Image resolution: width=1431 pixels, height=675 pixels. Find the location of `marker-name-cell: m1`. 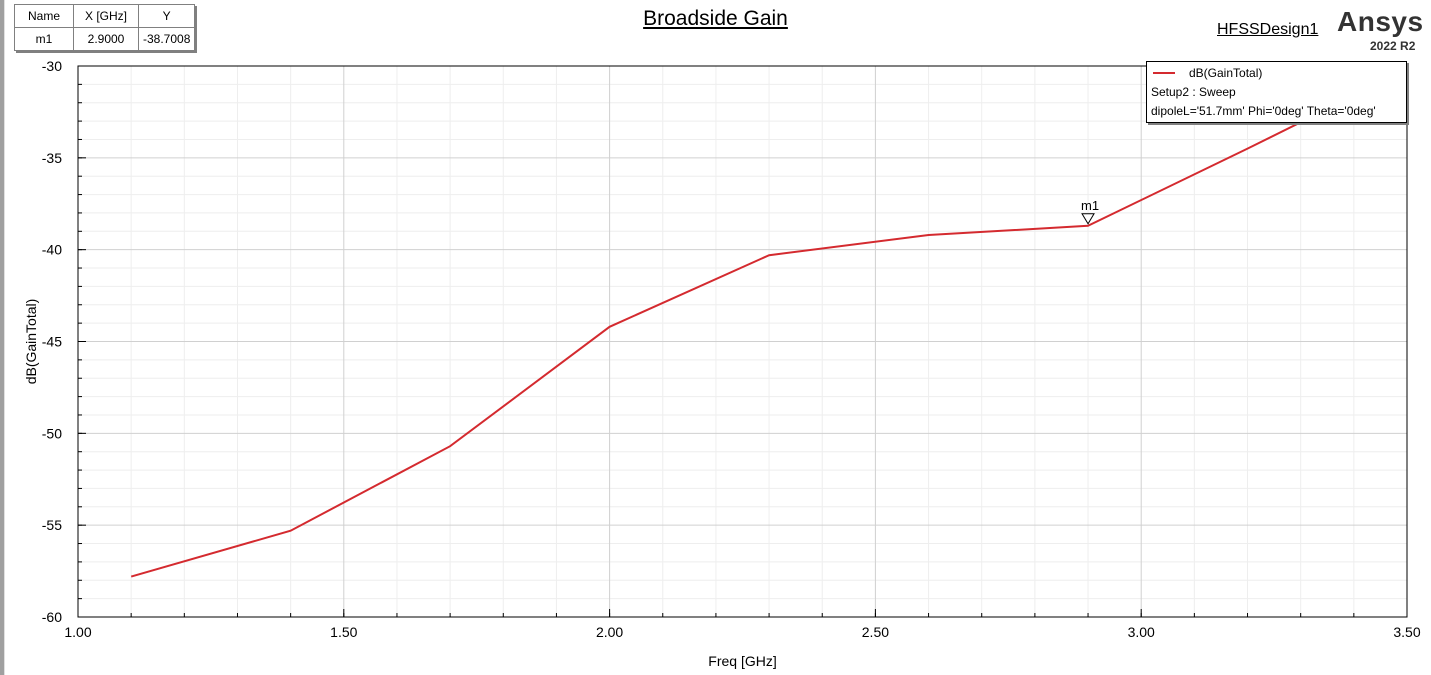

marker-name-cell: m1 is located at coordinates (44, 39).